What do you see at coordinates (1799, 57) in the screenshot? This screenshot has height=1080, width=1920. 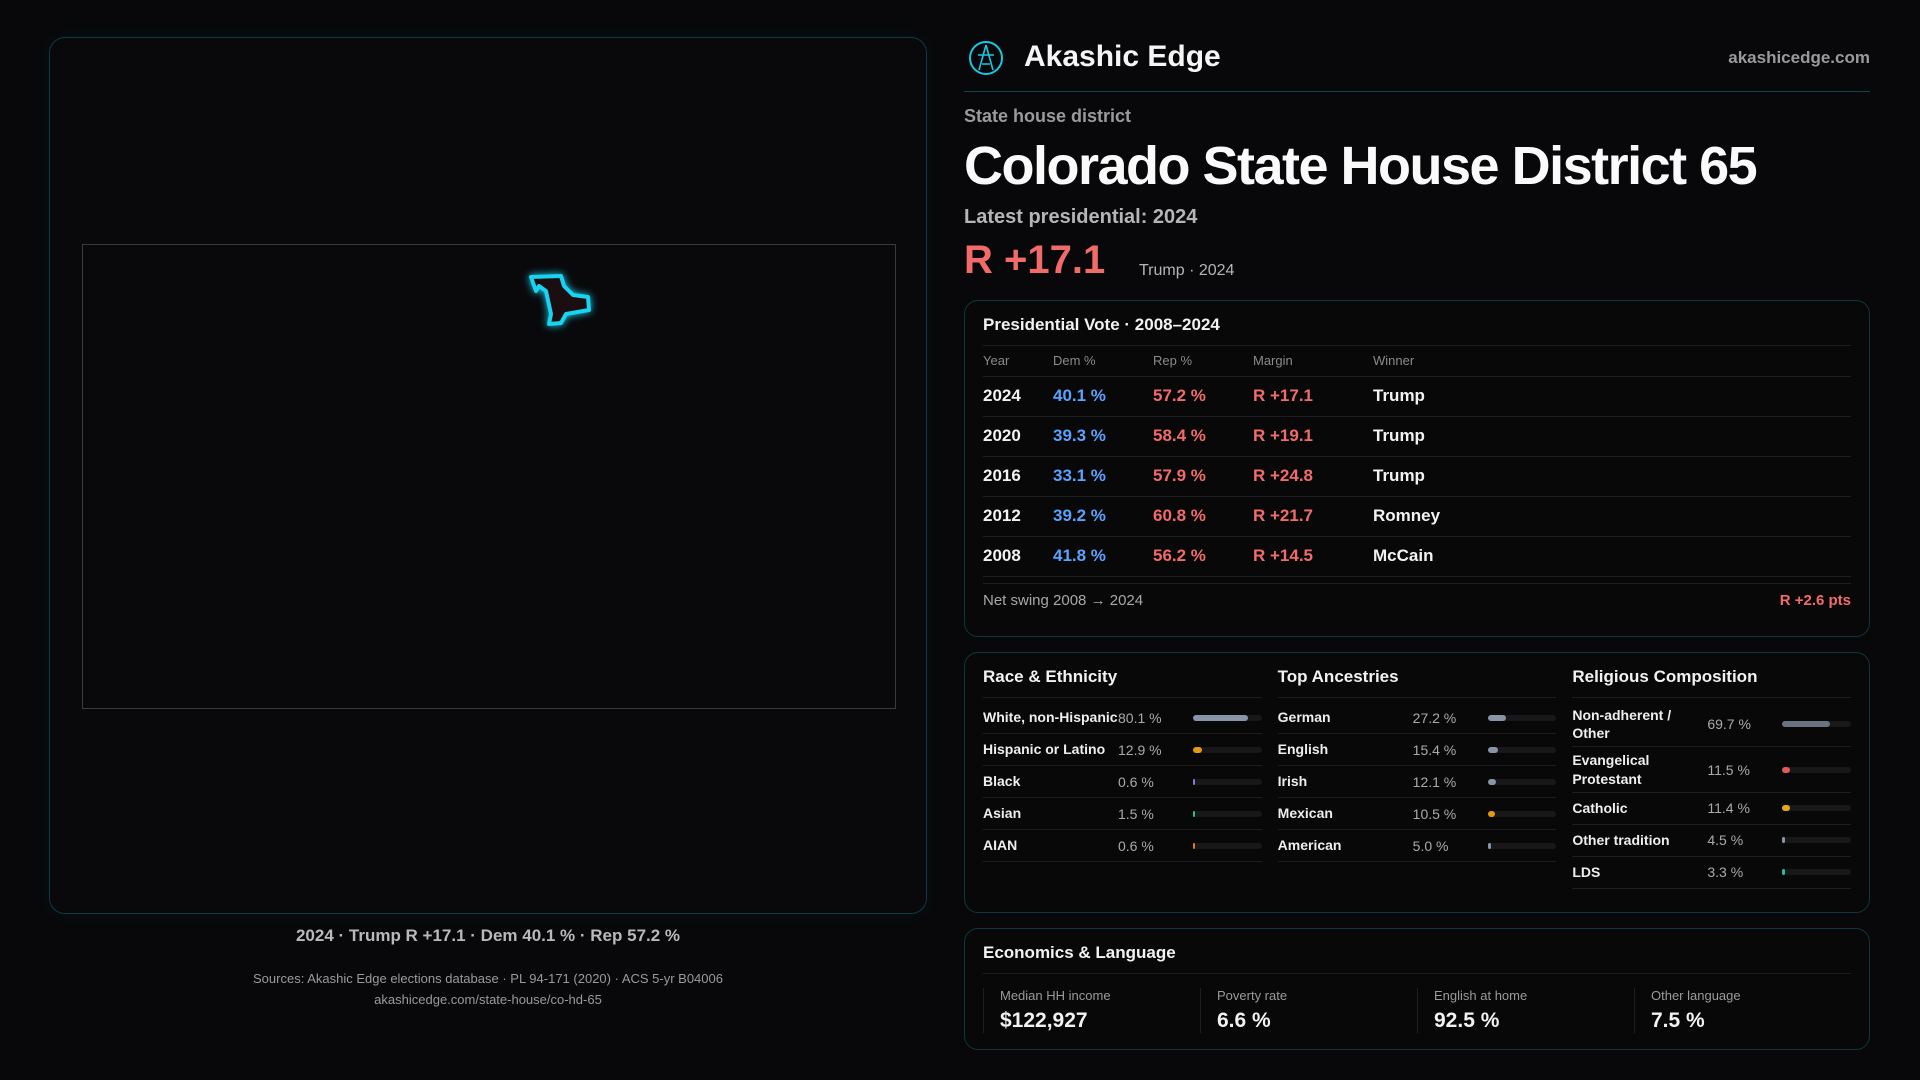 I see `site-link: akashicedge.com` at bounding box center [1799, 57].